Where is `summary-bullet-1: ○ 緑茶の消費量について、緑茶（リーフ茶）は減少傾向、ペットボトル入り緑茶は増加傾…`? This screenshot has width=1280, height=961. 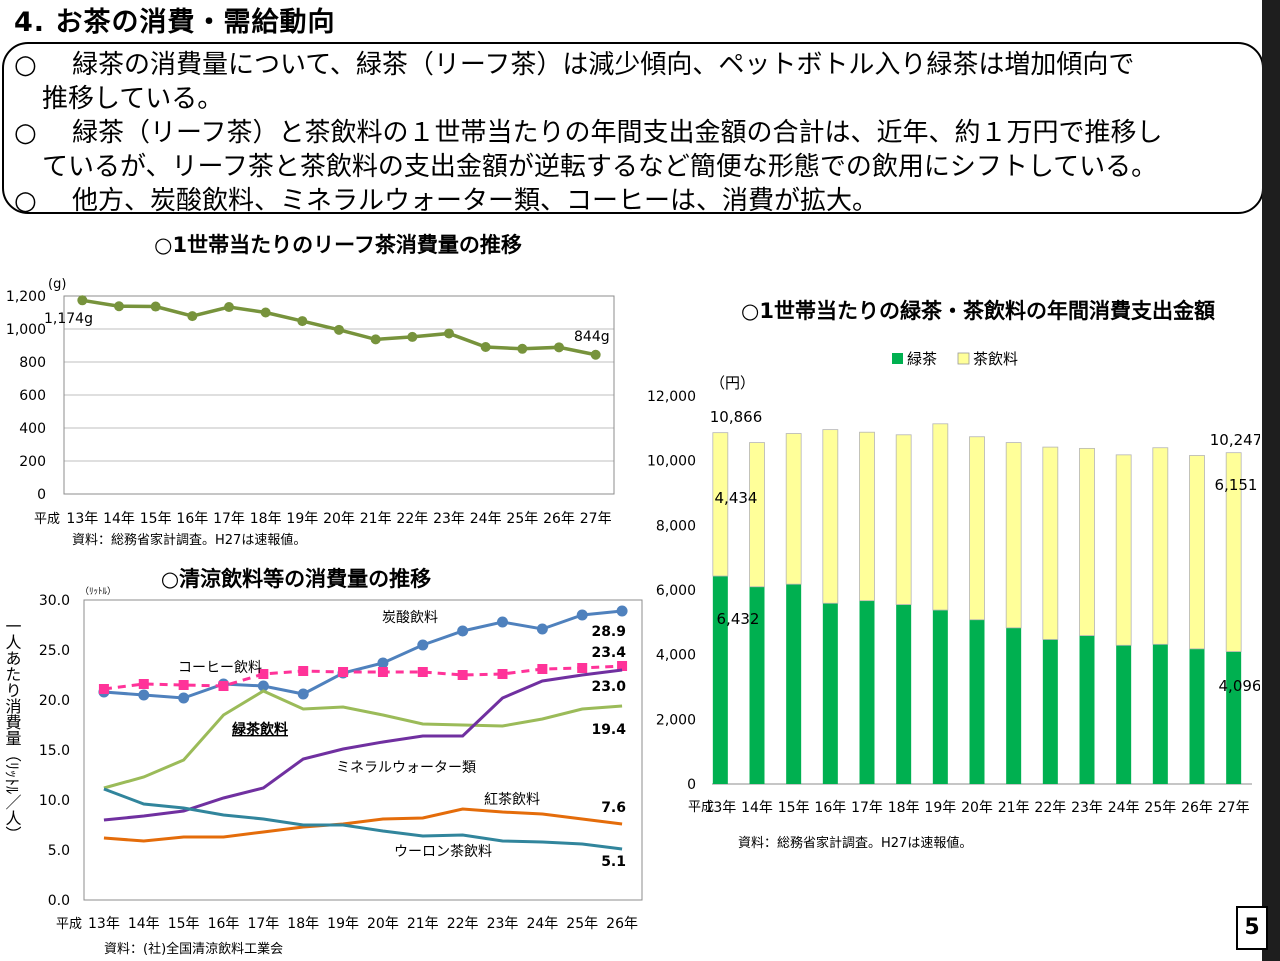
summary-bullet-1: ○ 緑茶の消費量について、緑茶（リーフ茶）は減少傾向、ペットボトル入り緑茶は増加傾… is located at coordinates (574, 82).